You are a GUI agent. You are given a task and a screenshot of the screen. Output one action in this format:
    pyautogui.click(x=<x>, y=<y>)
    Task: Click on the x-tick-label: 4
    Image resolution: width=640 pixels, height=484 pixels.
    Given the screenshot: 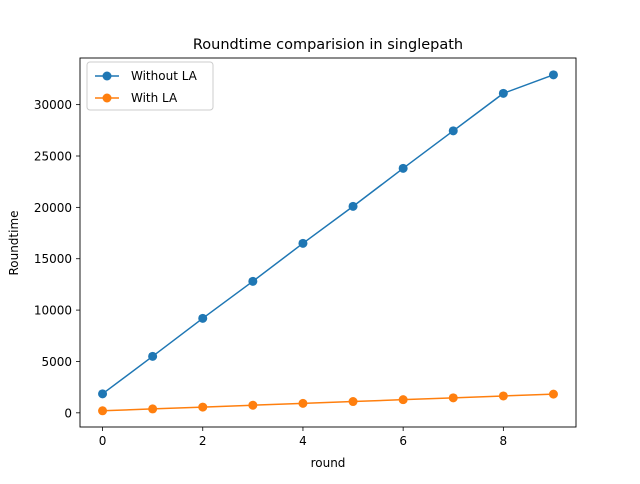 What is the action you would take?
    pyautogui.click(x=303, y=441)
    